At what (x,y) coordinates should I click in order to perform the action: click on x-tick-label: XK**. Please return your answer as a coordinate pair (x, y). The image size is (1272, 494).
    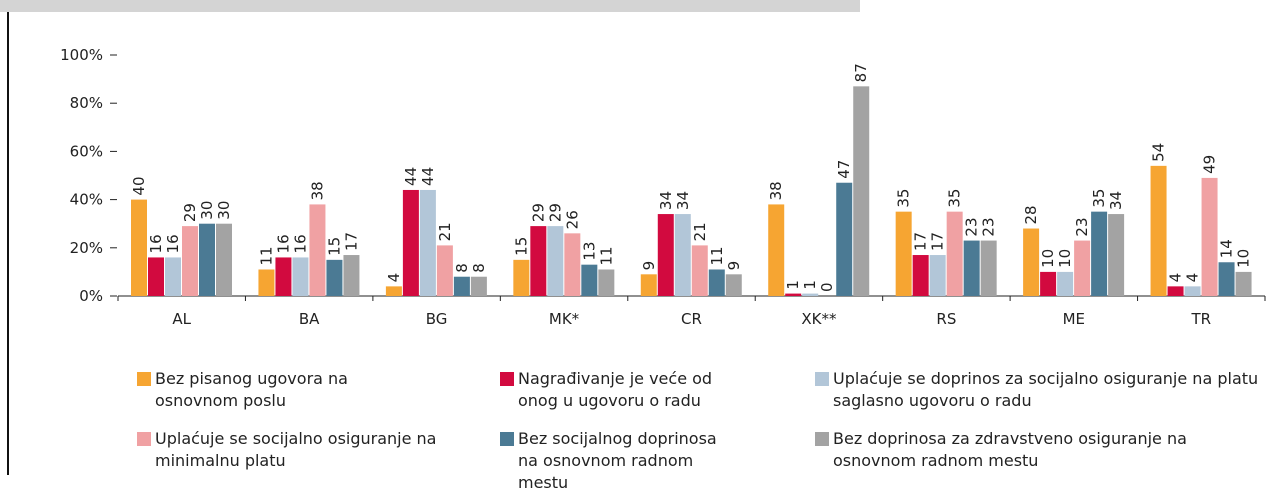
    Looking at the image, I should click on (819, 319).